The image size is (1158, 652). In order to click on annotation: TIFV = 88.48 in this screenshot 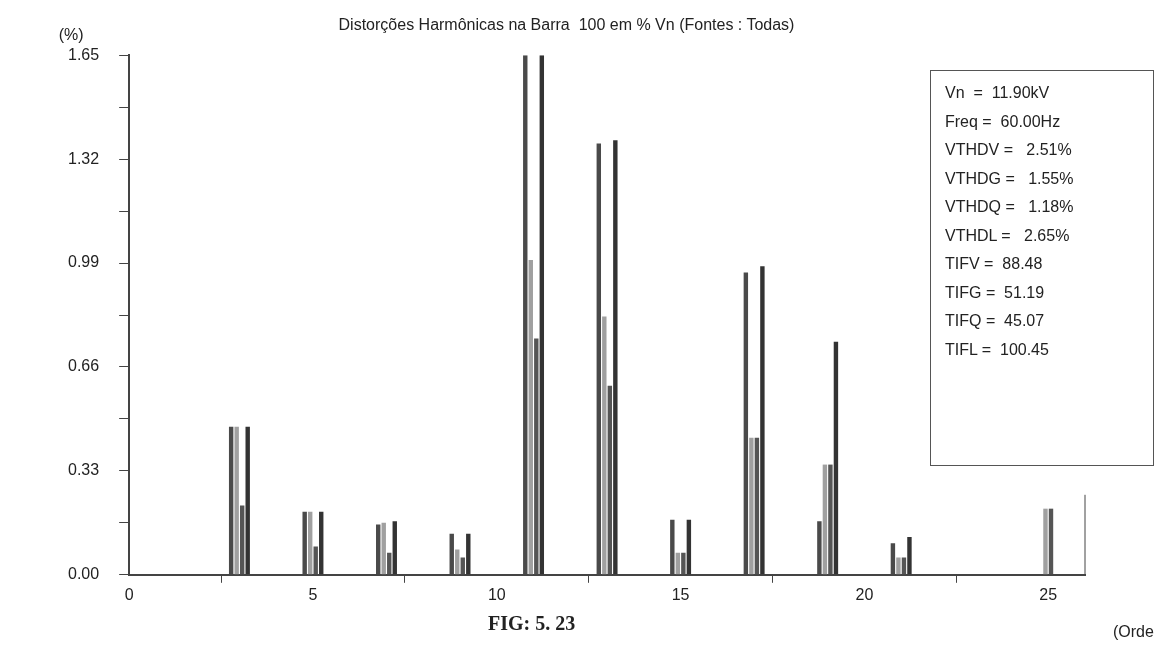, I will do `click(994, 264)`.